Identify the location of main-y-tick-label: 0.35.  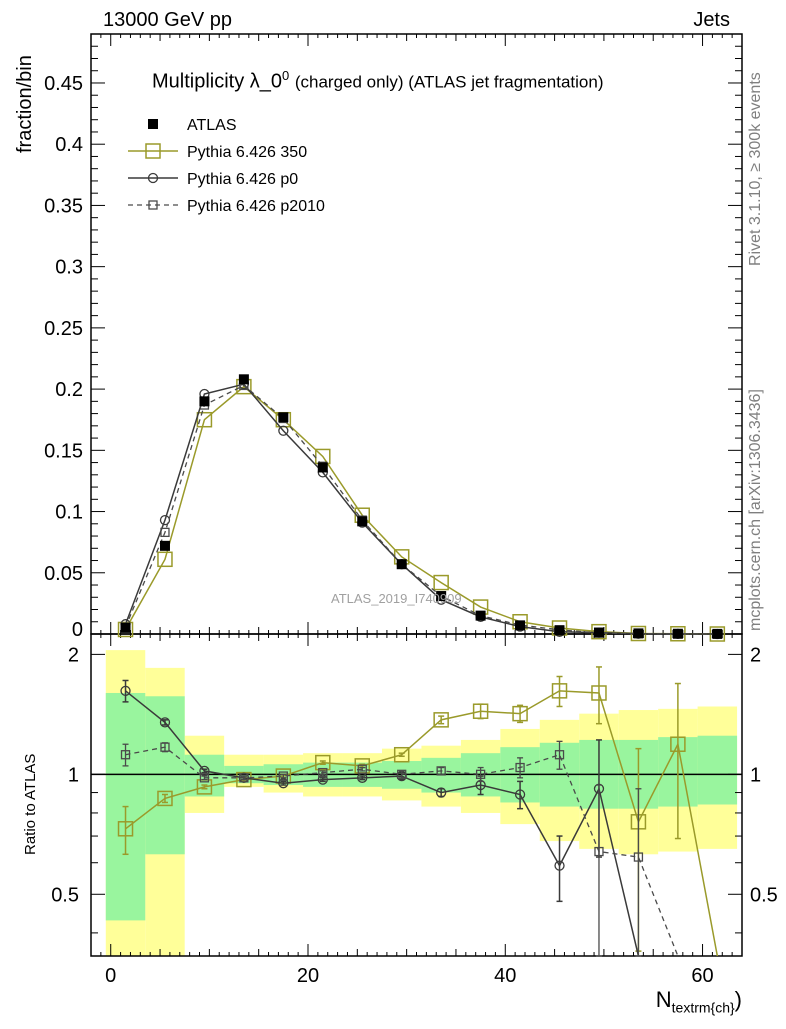
(63, 206).